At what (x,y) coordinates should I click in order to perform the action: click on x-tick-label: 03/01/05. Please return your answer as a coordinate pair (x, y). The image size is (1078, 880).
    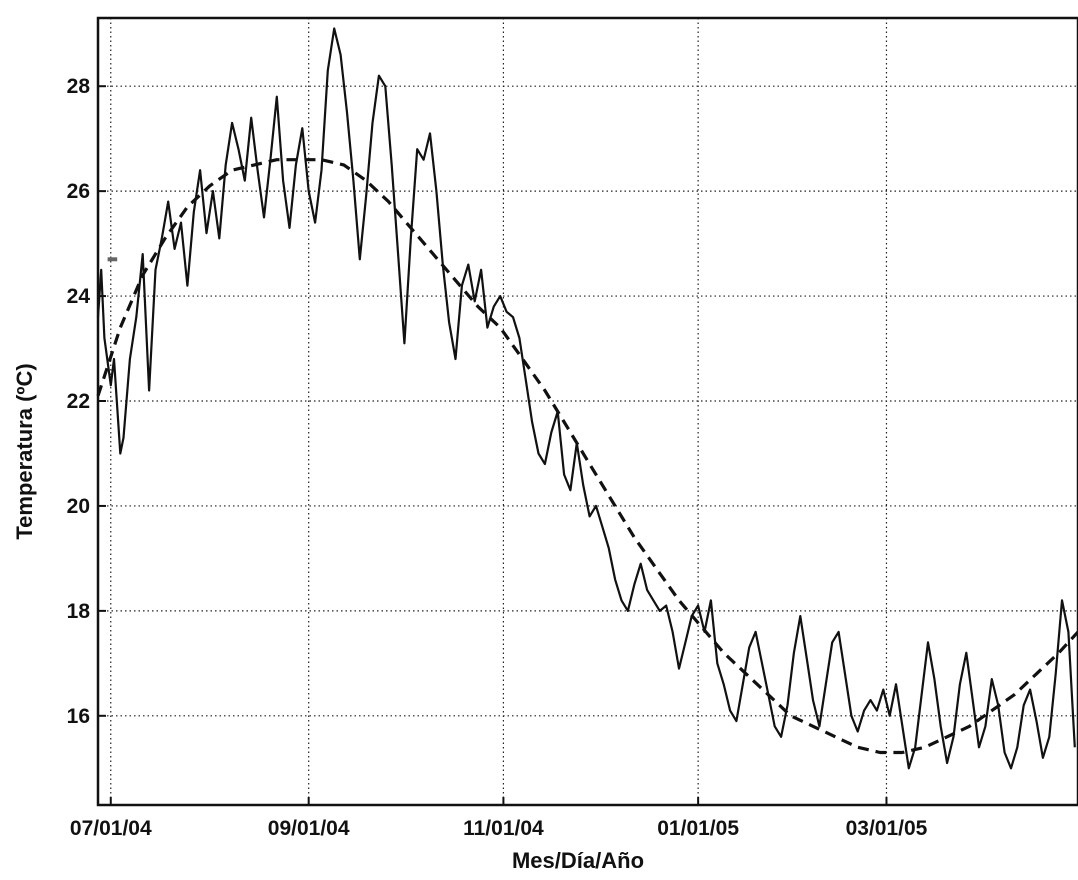
    Looking at the image, I should click on (887, 828).